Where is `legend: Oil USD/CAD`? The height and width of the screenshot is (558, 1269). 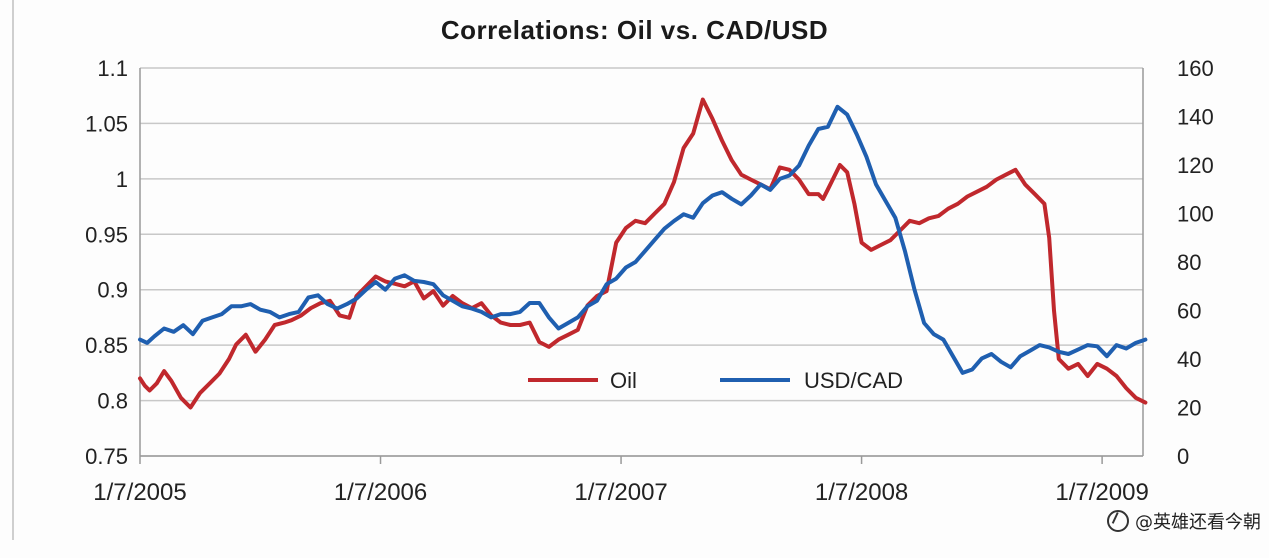
legend: Oil USD/CAD is located at coordinates (715, 380).